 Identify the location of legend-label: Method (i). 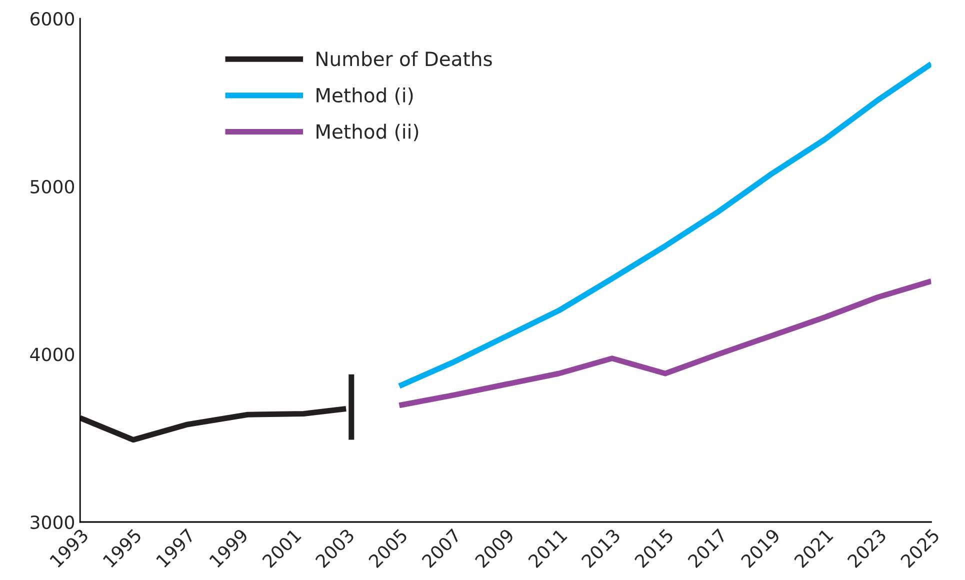
(364, 96).